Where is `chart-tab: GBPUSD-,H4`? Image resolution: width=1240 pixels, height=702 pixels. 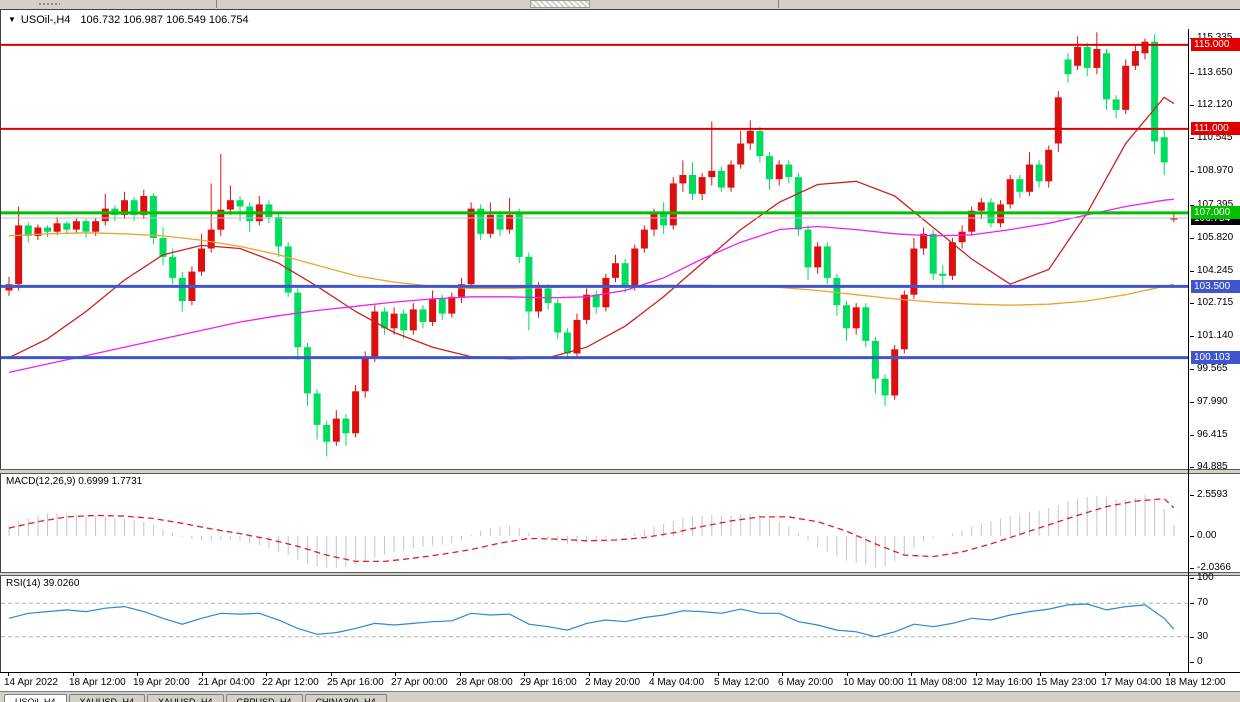
chart-tab: GBPUSD-,H4 is located at coordinates (264, 698).